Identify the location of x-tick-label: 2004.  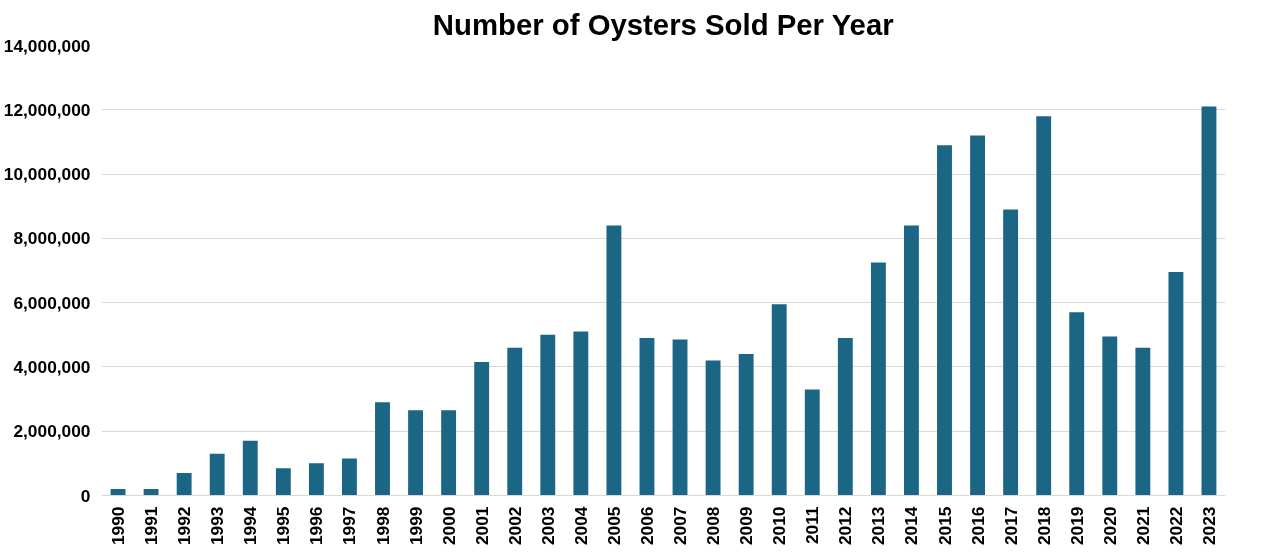
(580, 526).